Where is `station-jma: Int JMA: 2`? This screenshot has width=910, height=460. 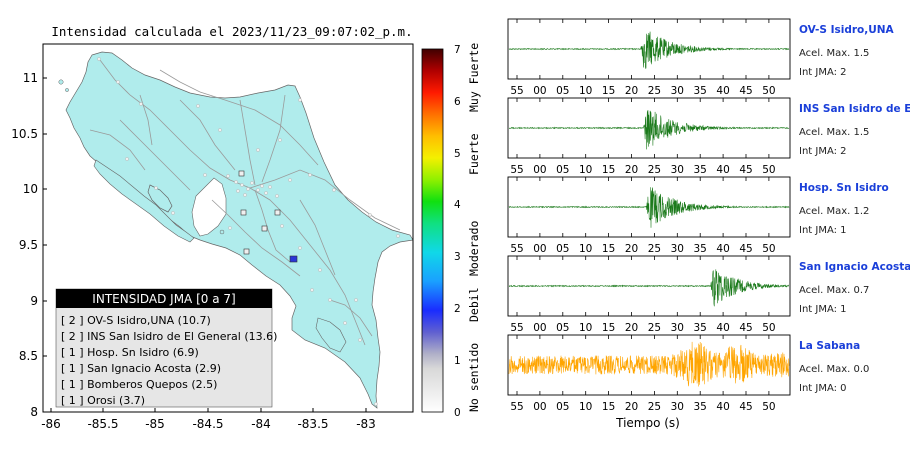 station-jma: Int JMA: 2 is located at coordinates (823, 72).